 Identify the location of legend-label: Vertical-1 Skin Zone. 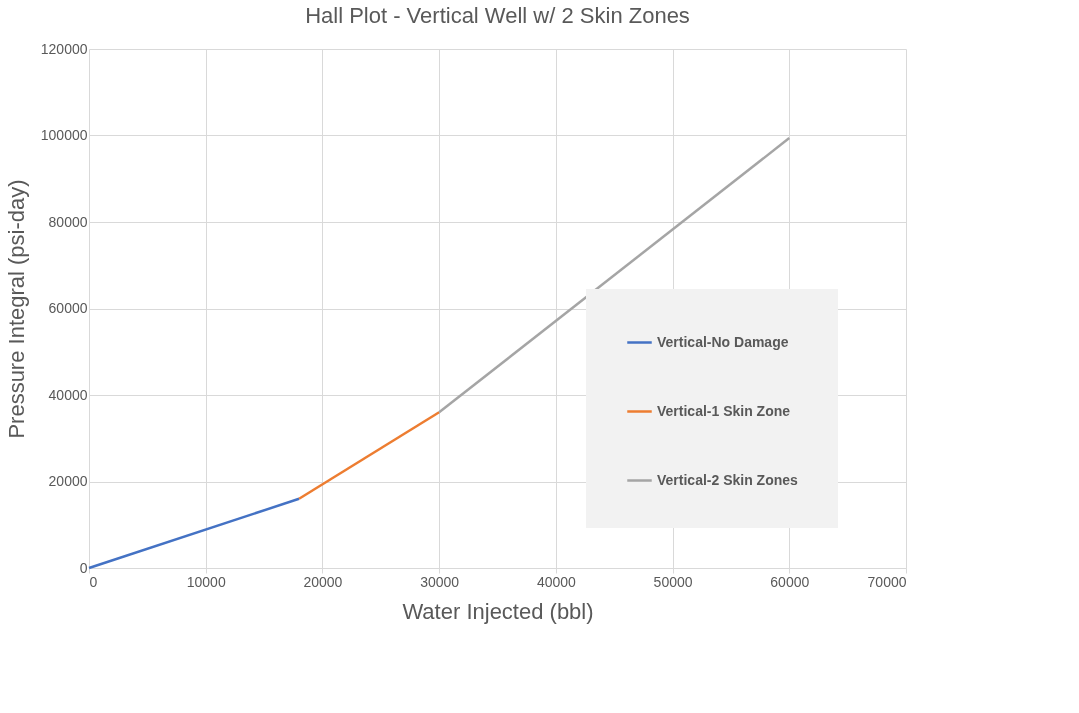
(724, 410).